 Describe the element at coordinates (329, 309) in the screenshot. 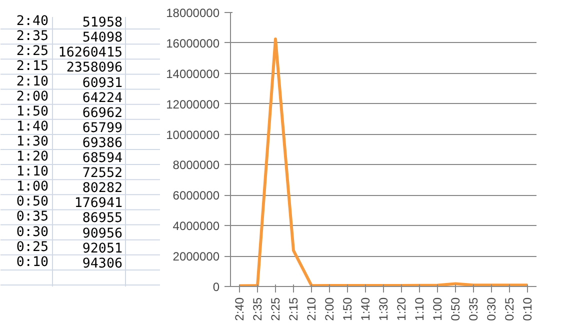

I see `x-tick-label: 2:00` at that location.